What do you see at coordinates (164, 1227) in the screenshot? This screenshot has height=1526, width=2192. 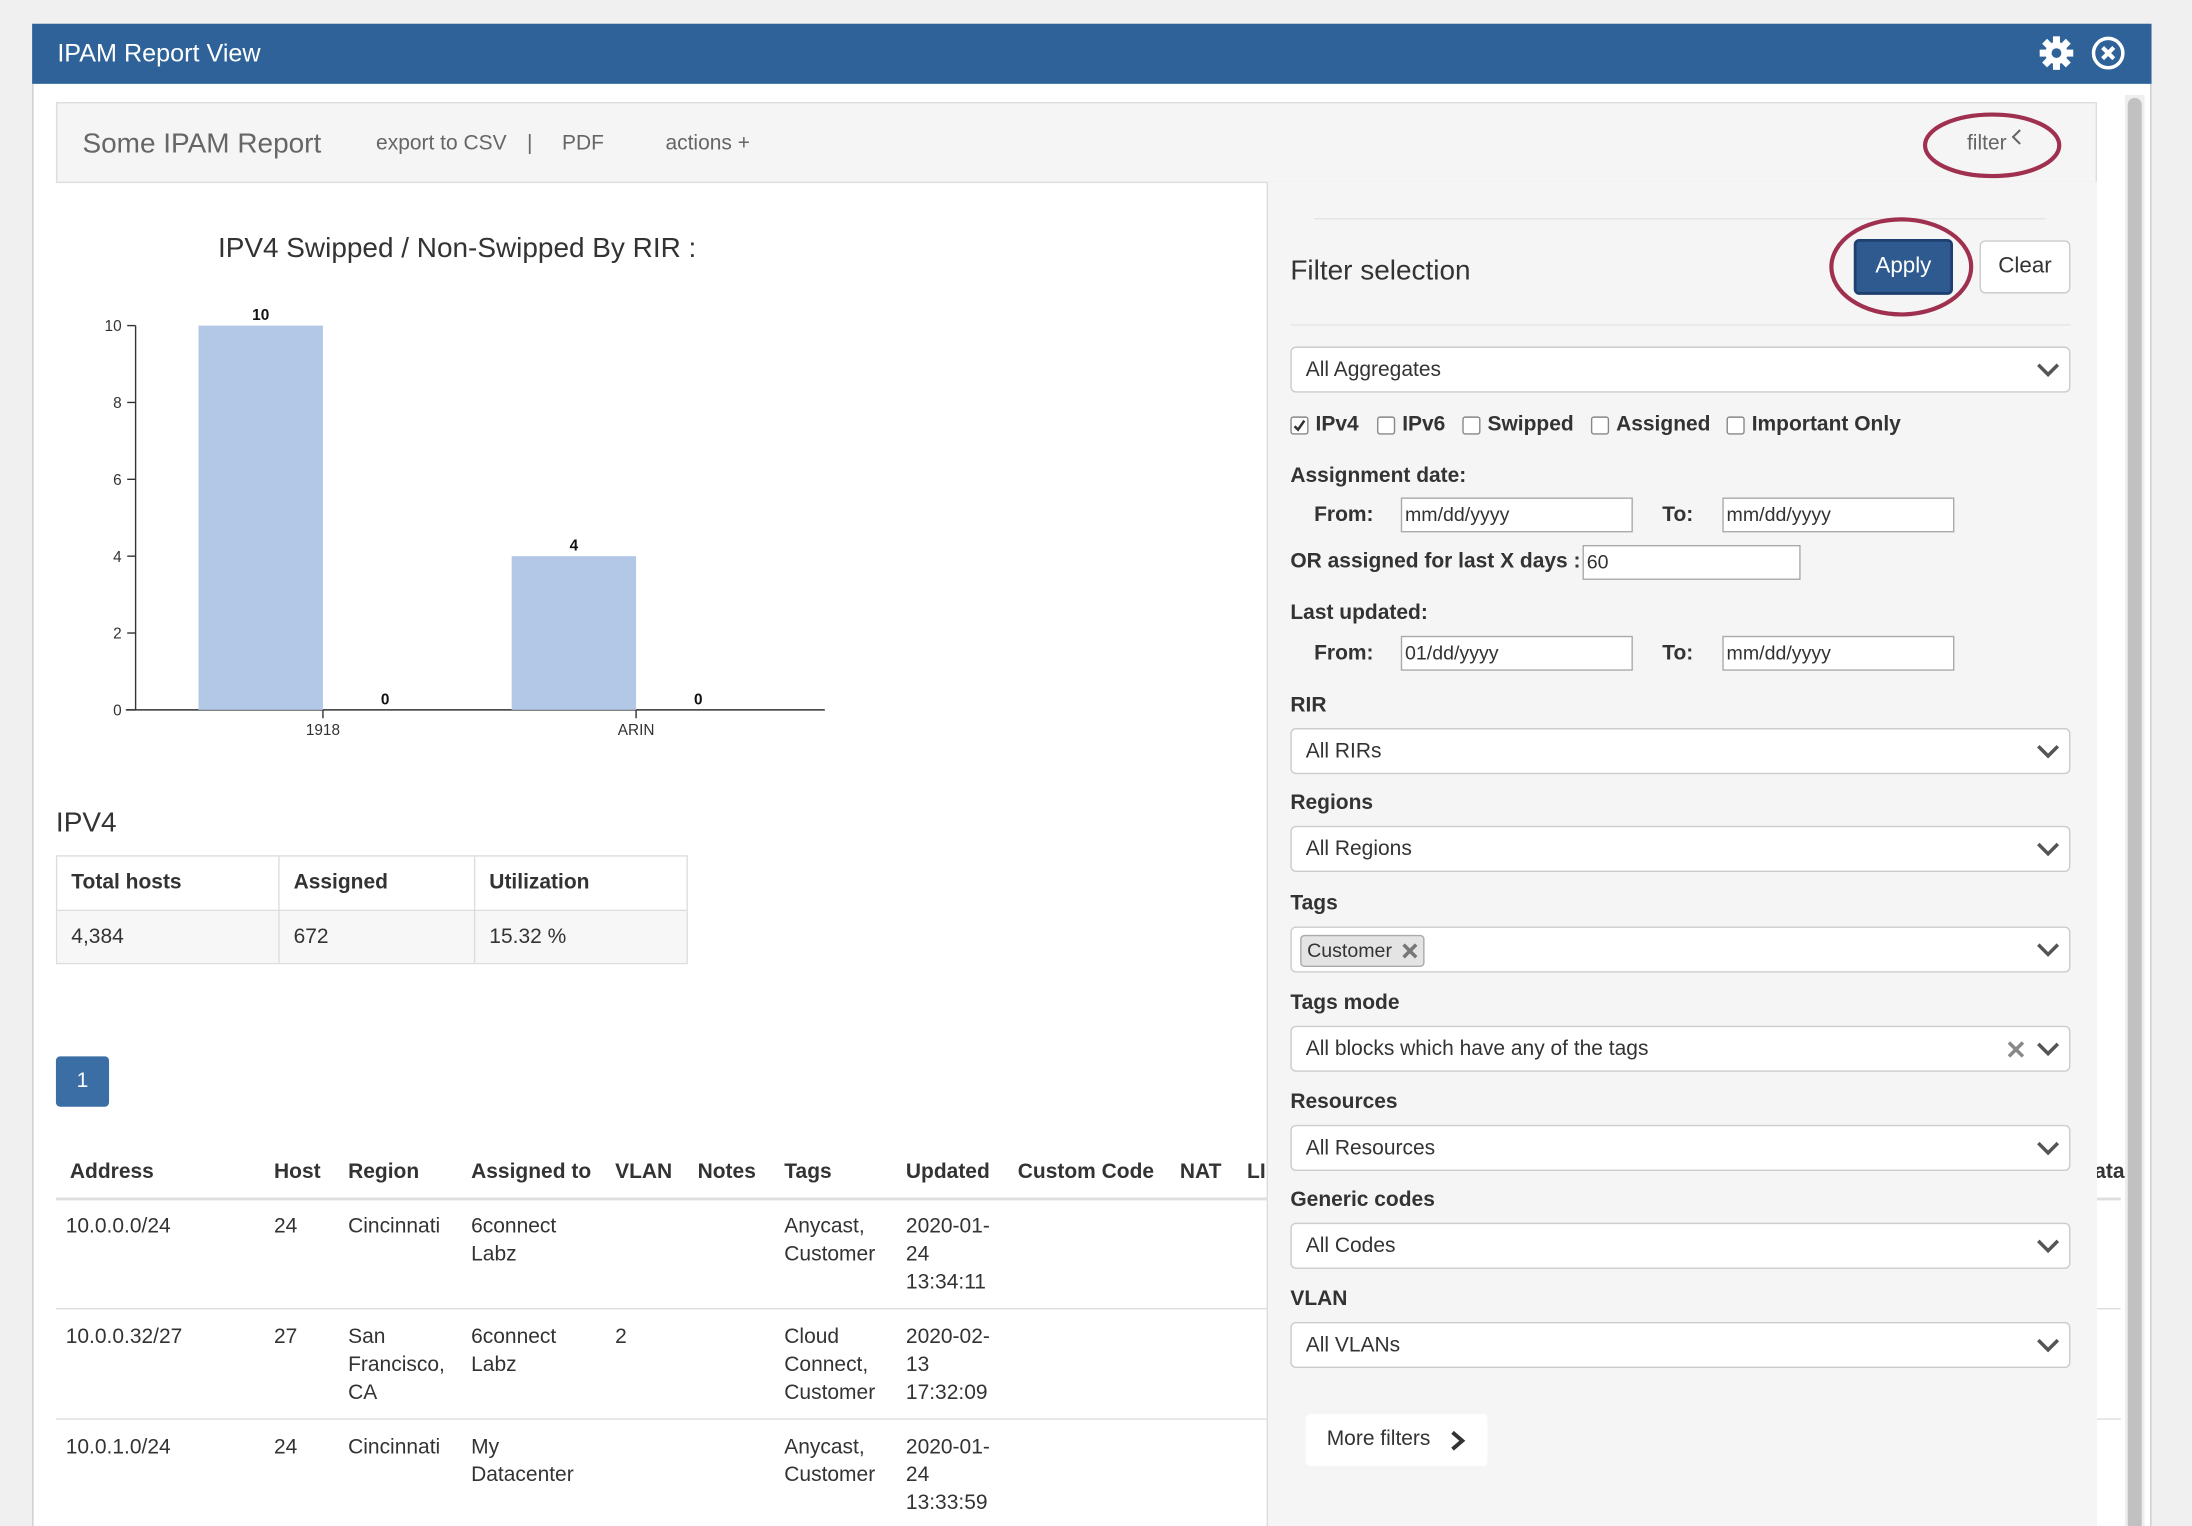 I see `cell: 10.0.0.0/24` at bounding box center [164, 1227].